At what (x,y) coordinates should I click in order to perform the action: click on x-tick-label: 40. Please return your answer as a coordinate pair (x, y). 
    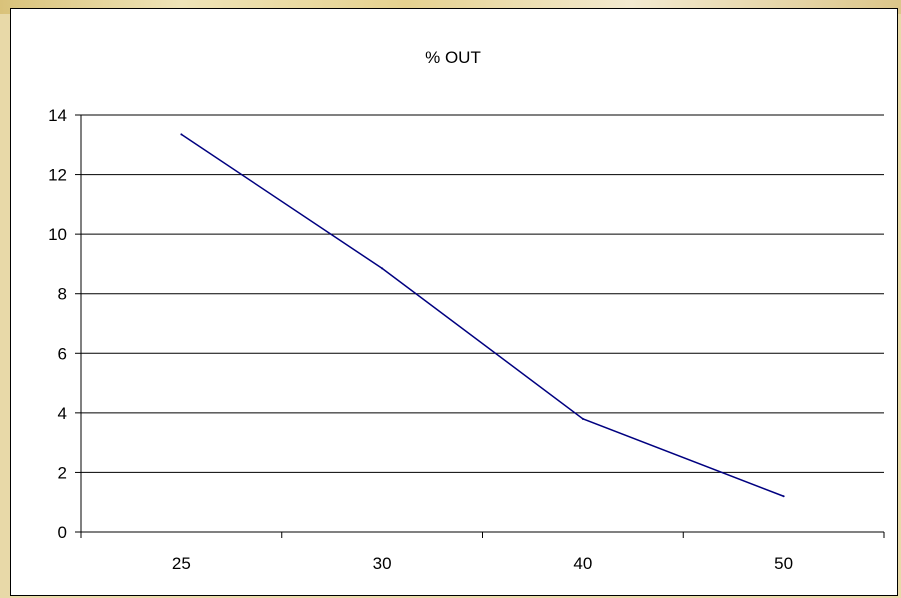
    Looking at the image, I should click on (582, 563).